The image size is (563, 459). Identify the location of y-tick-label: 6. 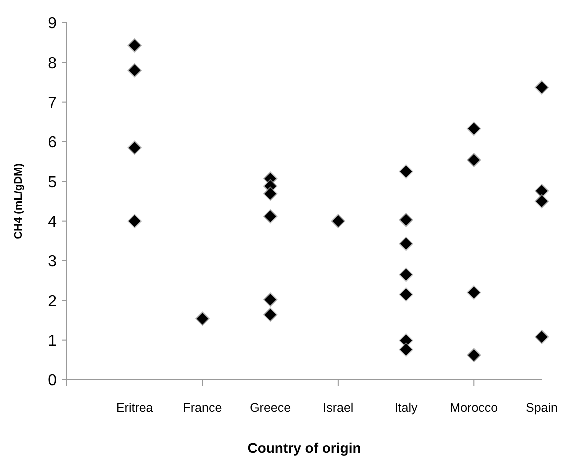
(53, 143).